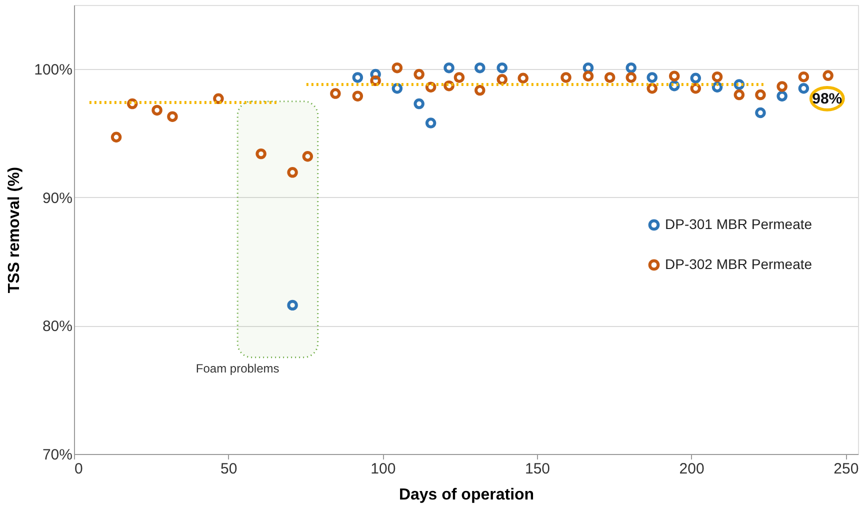 This screenshot has width=863, height=507. I want to click on annotation: 98%, so click(827, 99).